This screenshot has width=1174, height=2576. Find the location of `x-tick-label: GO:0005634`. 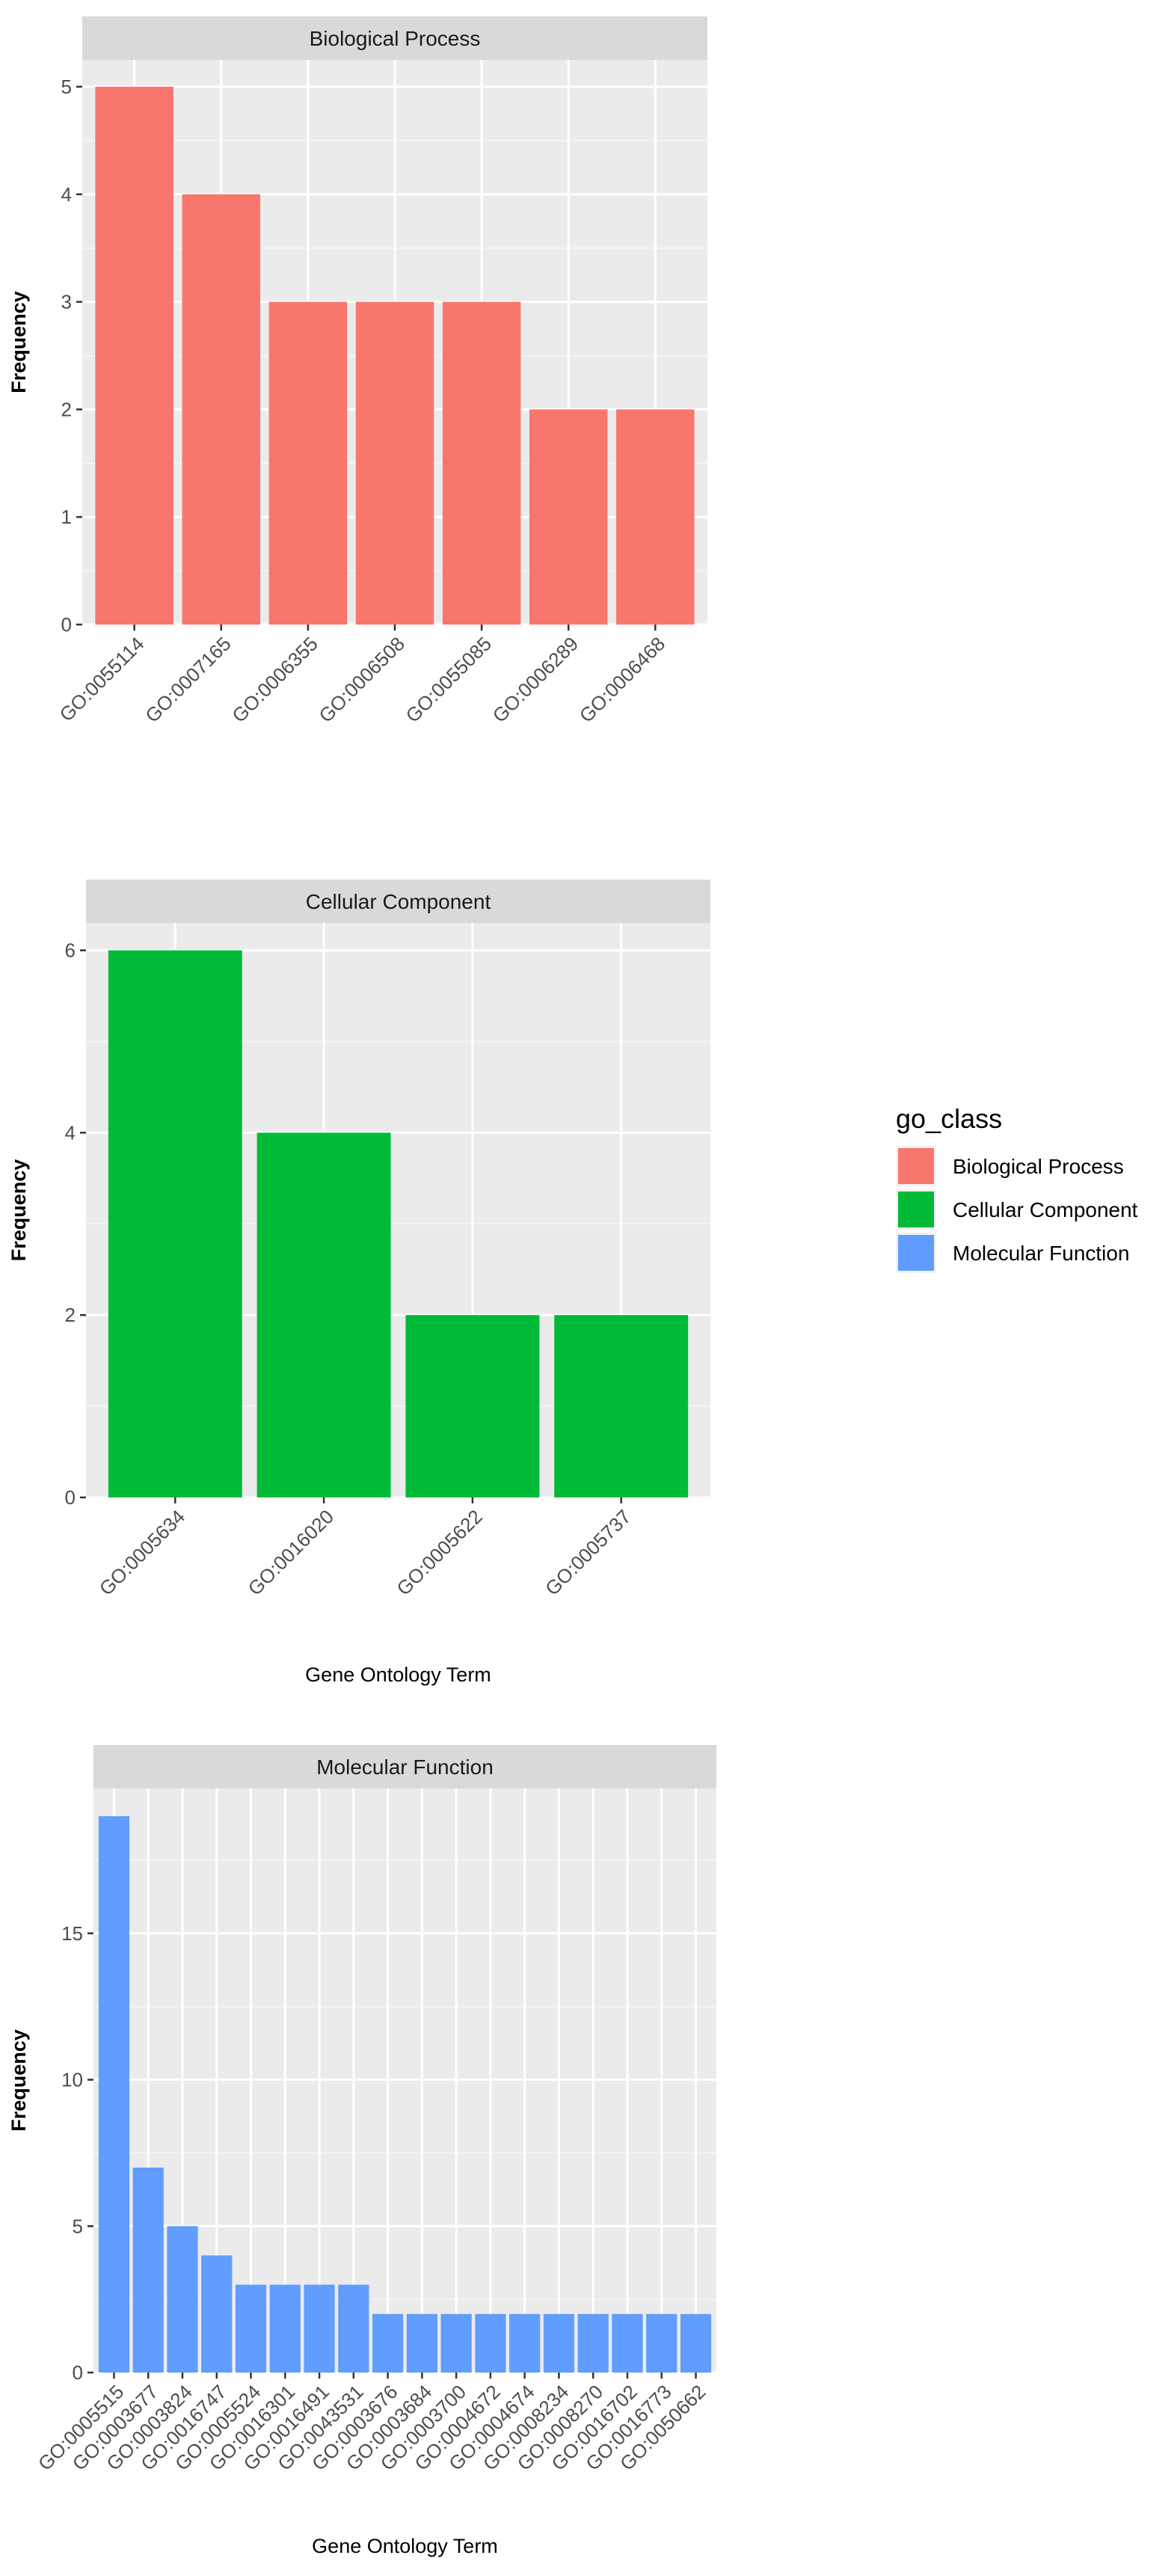

x-tick-label: GO:0005634 is located at coordinates (142, 1552).